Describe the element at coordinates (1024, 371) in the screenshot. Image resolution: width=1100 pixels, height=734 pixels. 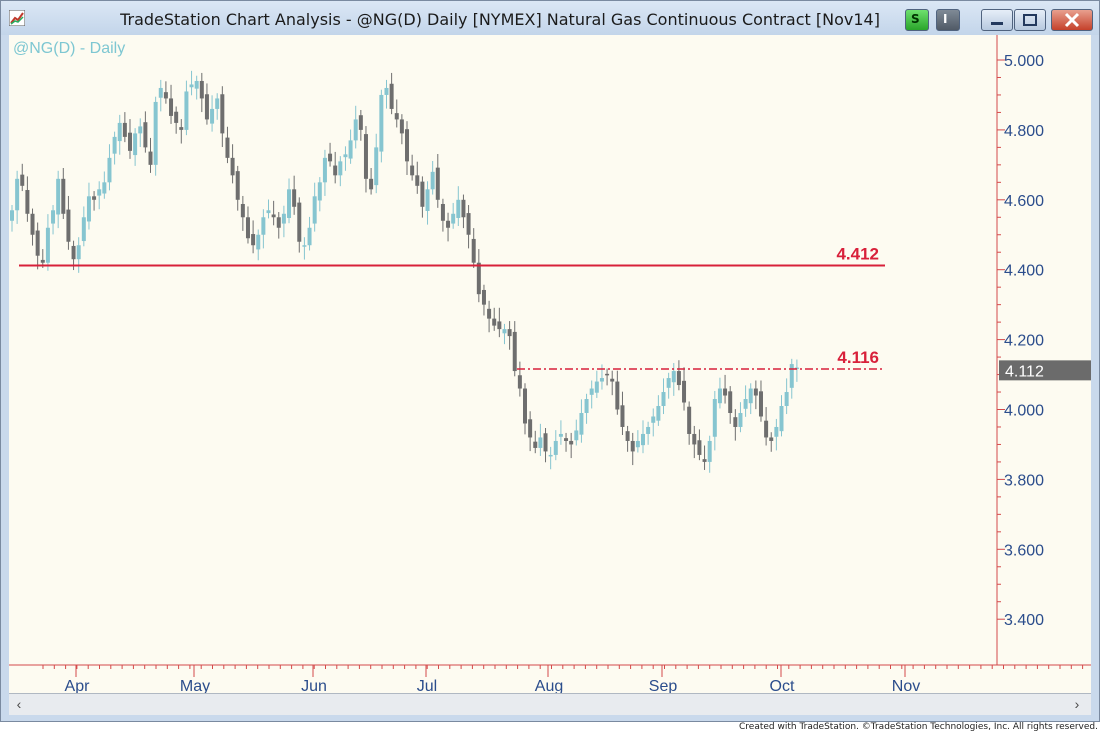
I see `last-price-label: 4.112` at that location.